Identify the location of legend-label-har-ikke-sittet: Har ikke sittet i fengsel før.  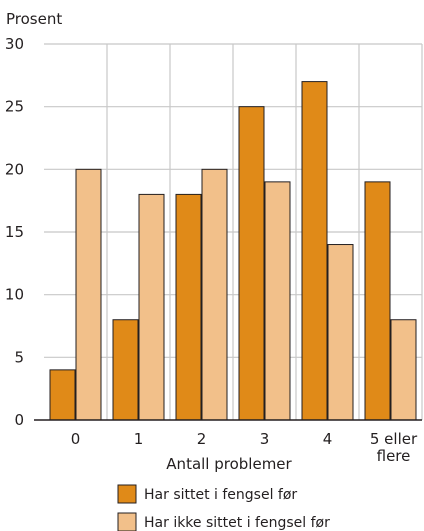
(237, 523).